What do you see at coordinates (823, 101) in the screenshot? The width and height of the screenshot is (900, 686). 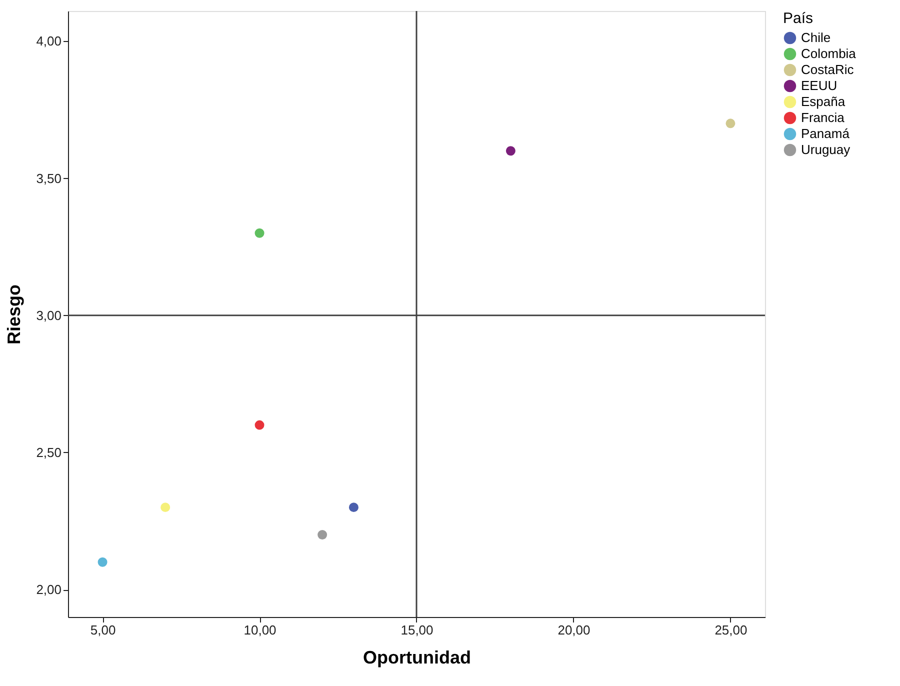 I see `legend-label: España` at bounding box center [823, 101].